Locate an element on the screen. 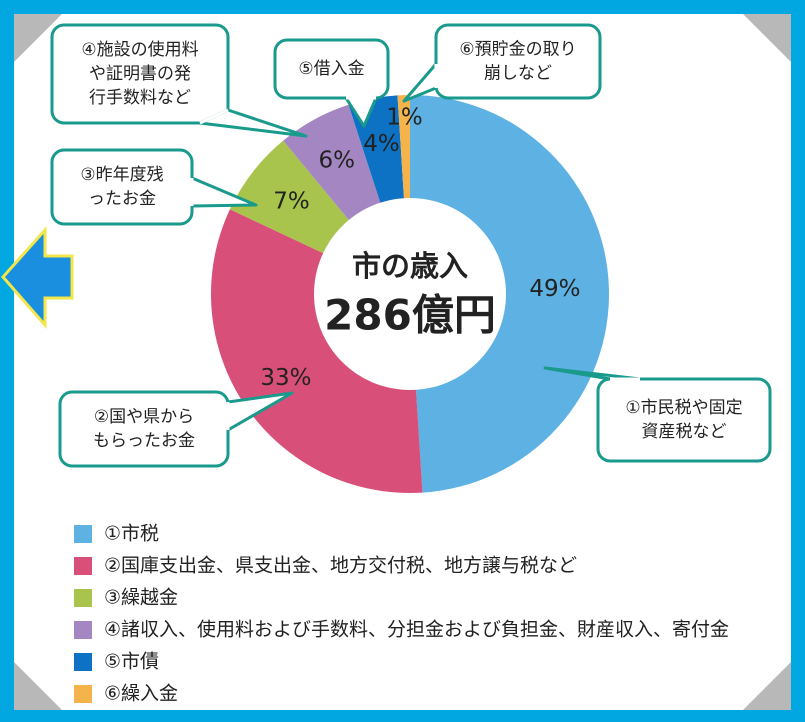 The width and height of the screenshot is (805, 722). callout-text: 資産税など is located at coordinates (684, 432).